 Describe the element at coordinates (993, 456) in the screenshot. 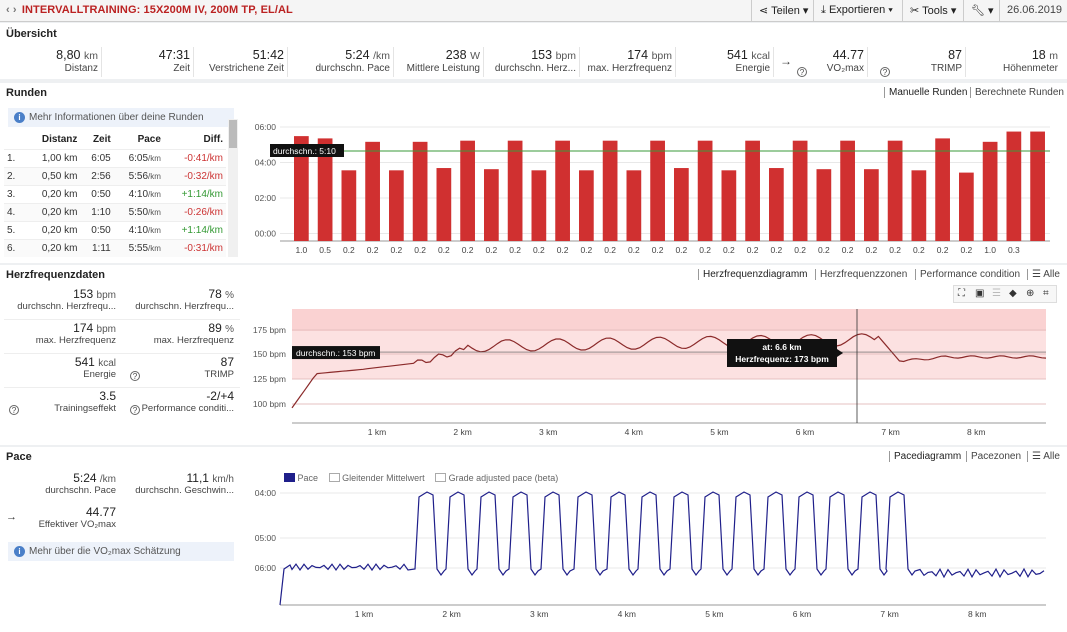

I see `tab-pace-zones: Pacezonen` at that location.